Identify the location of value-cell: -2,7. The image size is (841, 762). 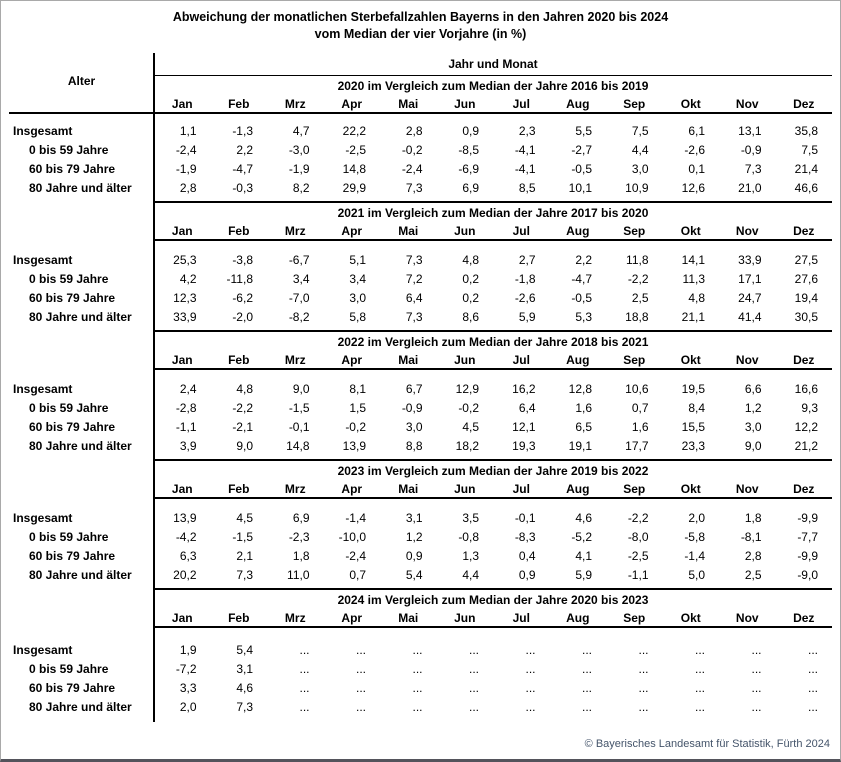
(581, 149).